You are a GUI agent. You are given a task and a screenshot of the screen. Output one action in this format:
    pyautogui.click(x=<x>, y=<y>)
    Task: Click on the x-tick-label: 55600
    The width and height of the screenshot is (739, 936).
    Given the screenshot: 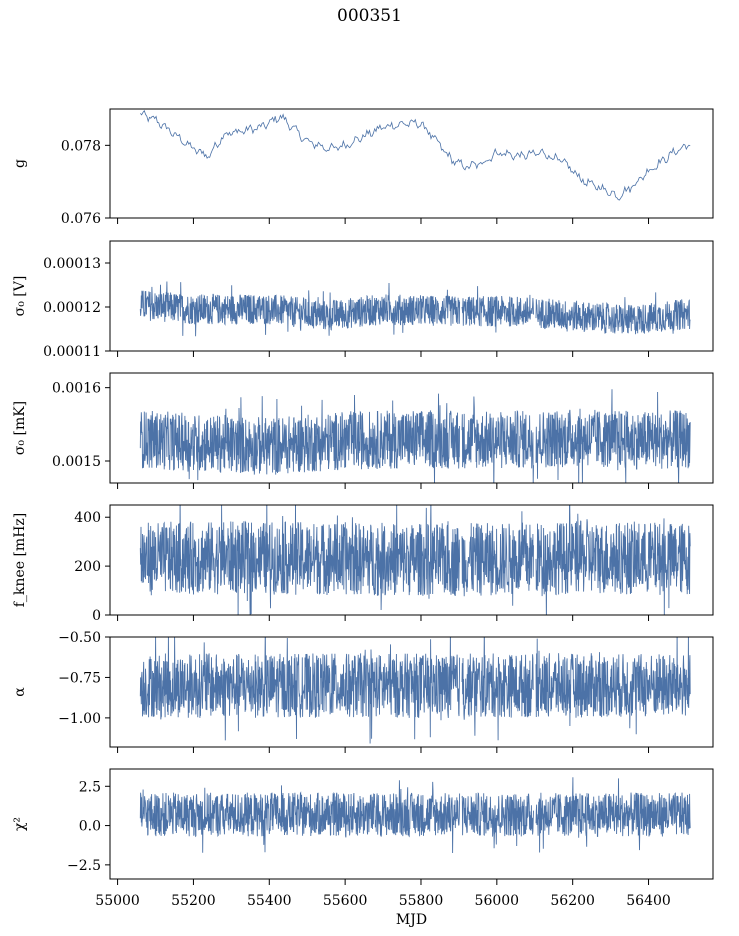 What is the action you would take?
    pyautogui.click(x=345, y=901)
    